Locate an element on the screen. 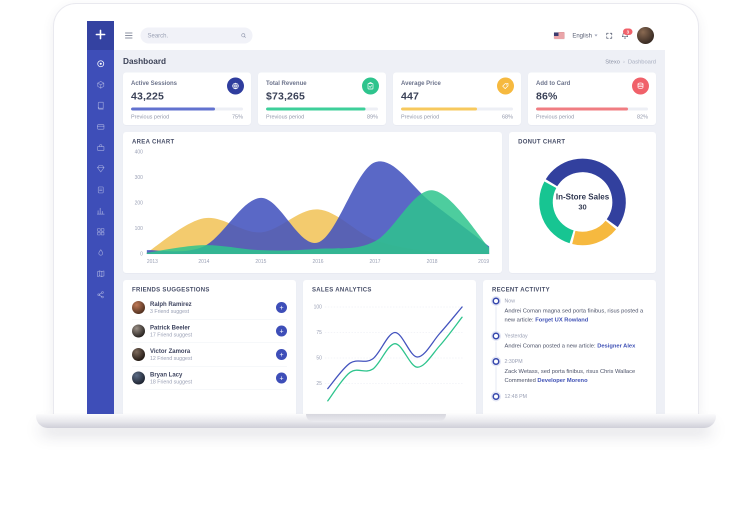 The image size is (752, 519). donut-chart: In-Store Sales 30 is located at coordinates (583, 202).